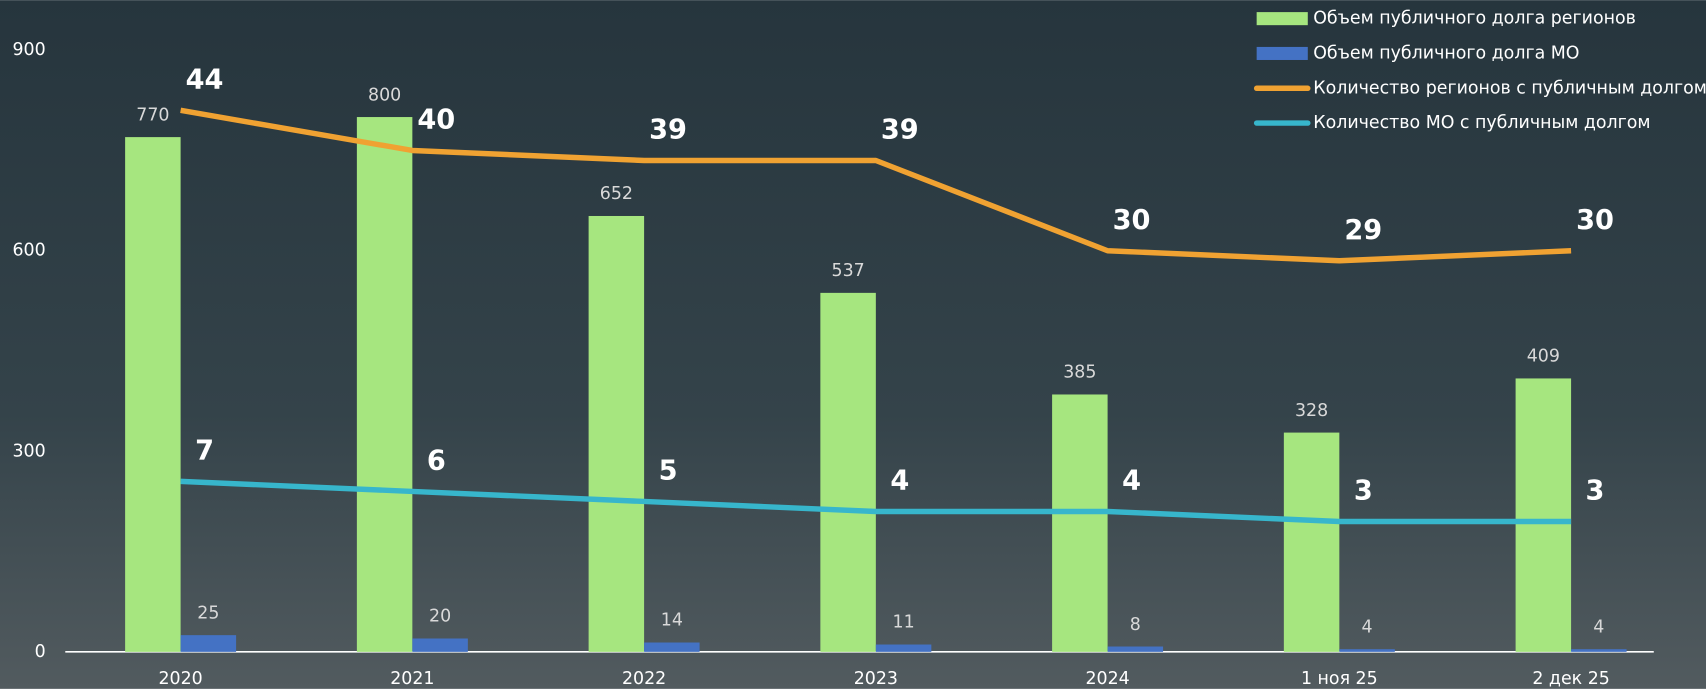  I want to click on bar-value-label: 385, so click(1079, 373).